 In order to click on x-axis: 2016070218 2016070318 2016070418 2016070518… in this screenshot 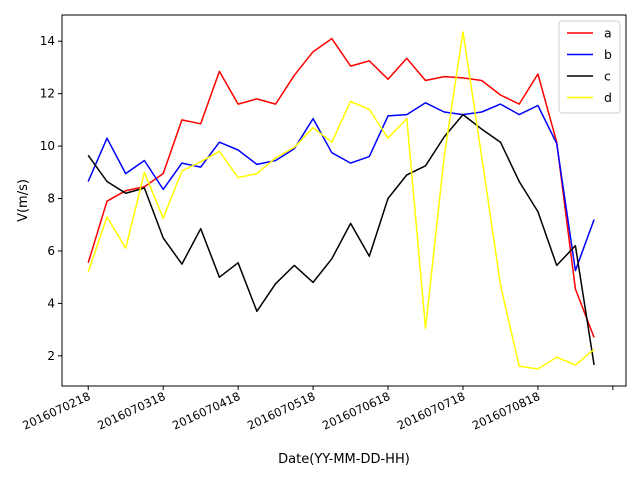, I will do `click(317, 409)`.